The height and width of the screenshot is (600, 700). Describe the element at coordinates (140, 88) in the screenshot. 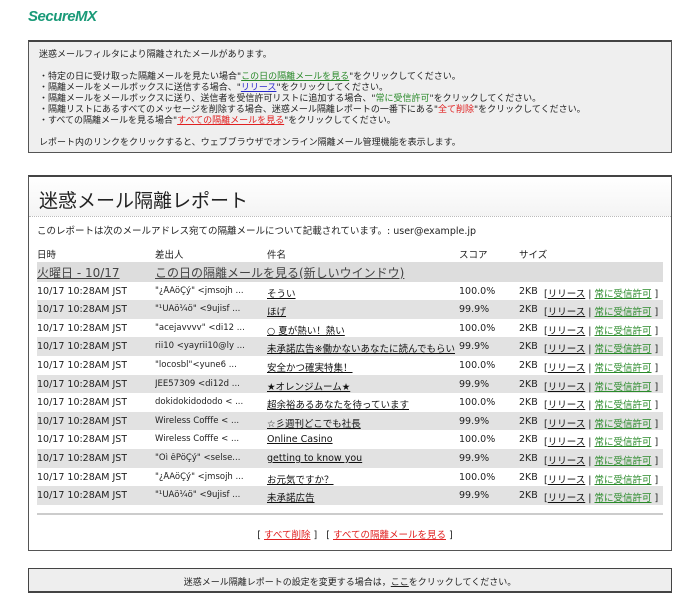

I see `info-text: ・隔離メールをメールボックスに送信する場合、"` at that location.